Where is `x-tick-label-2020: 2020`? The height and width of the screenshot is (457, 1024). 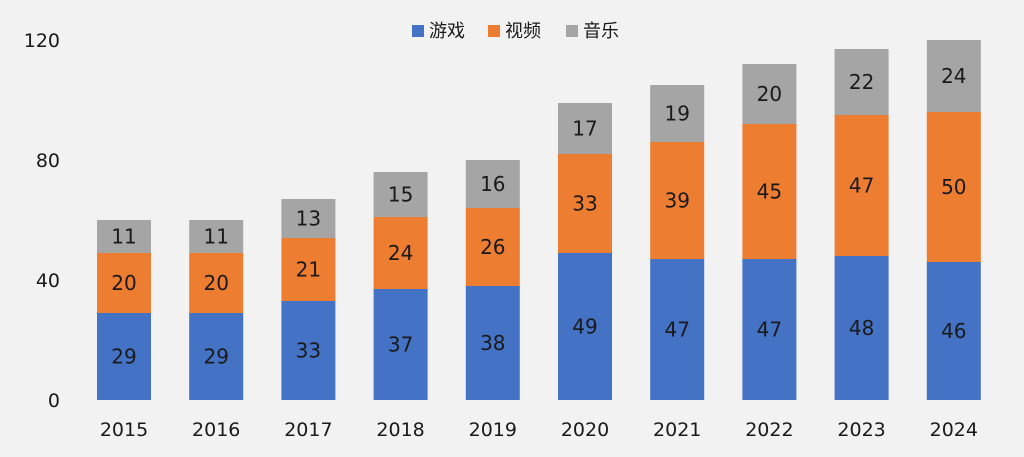
x-tick-label-2020: 2020 is located at coordinates (585, 430).